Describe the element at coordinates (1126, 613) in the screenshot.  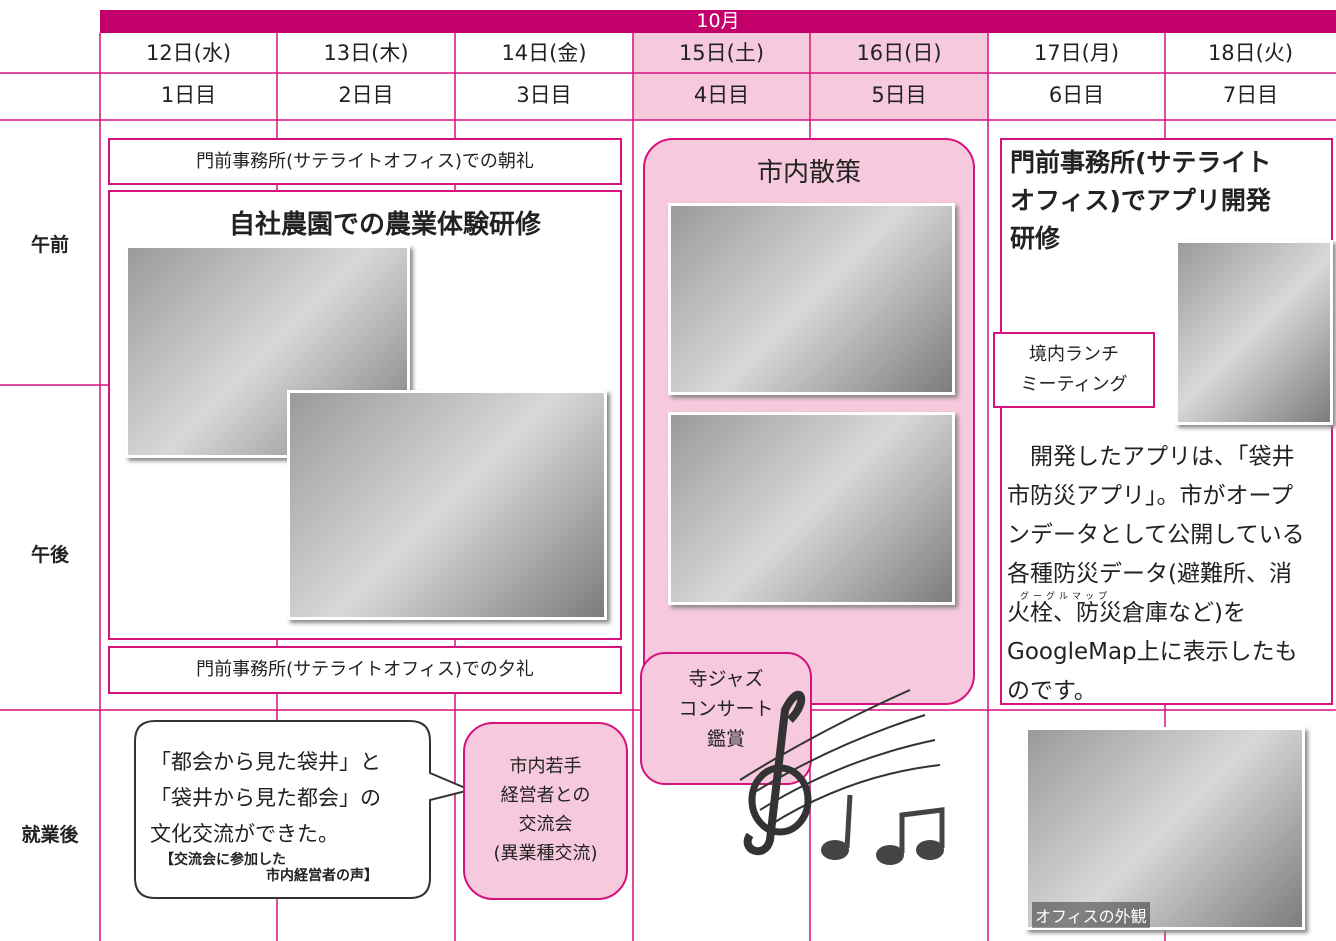
I see `text-line: 火栓、防災倉庫など)を` at that location.